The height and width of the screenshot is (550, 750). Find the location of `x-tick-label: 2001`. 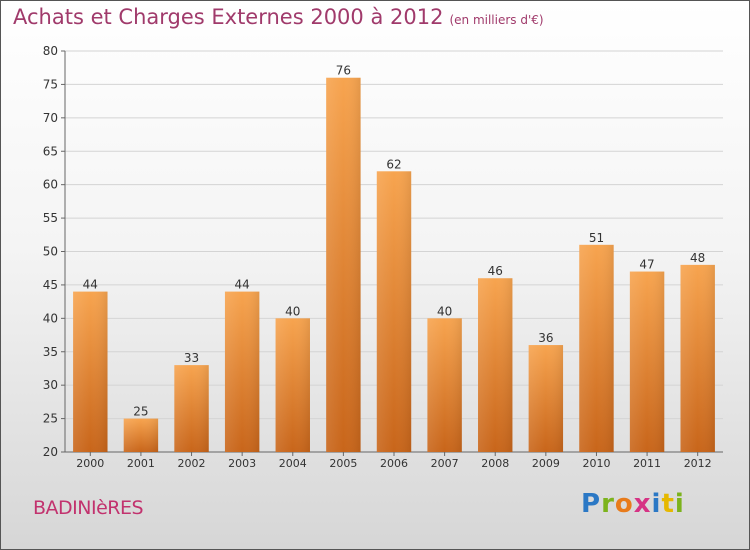

x-tick-label: 2001 is located at coordinates (141, 463).